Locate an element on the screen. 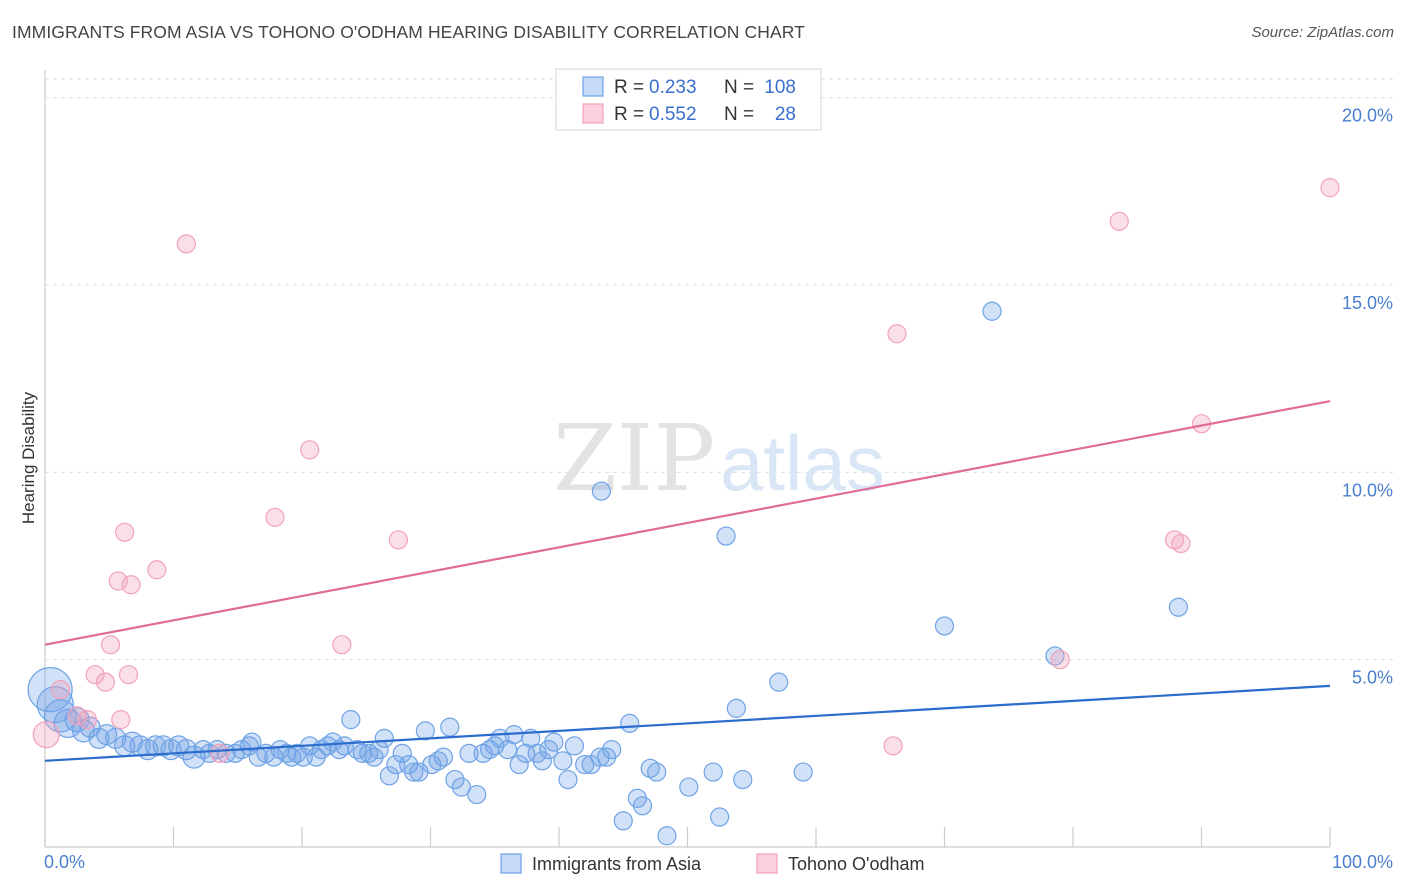 Image resolution: width=1406 pixels, height=892 pixels. legend-r-label-pink: R = is located at coordinates (629, 114).